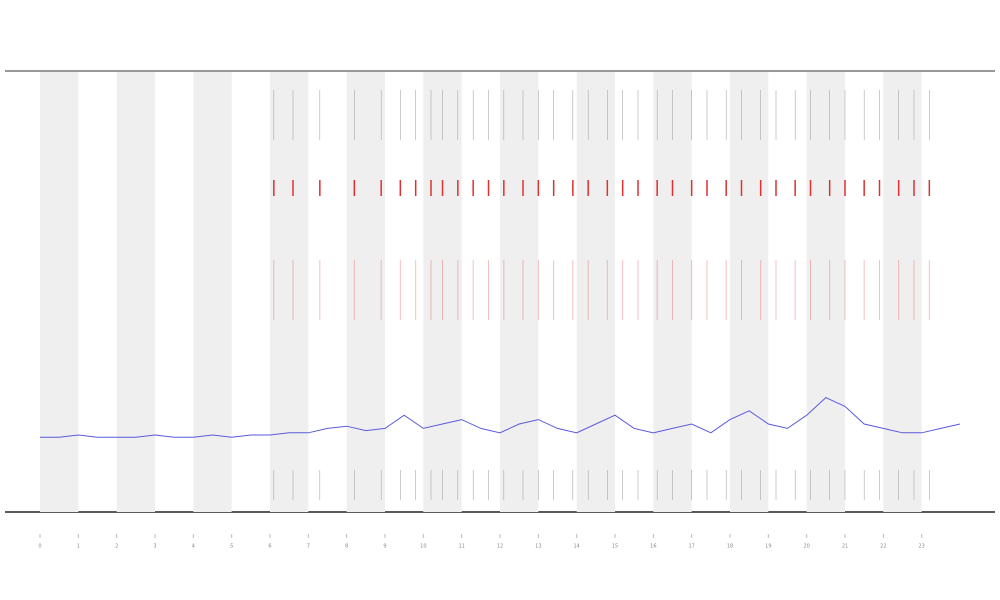 This screenshot has height=600, width=1000. I want to click on x-tick-label: 21, so click(845, 547).